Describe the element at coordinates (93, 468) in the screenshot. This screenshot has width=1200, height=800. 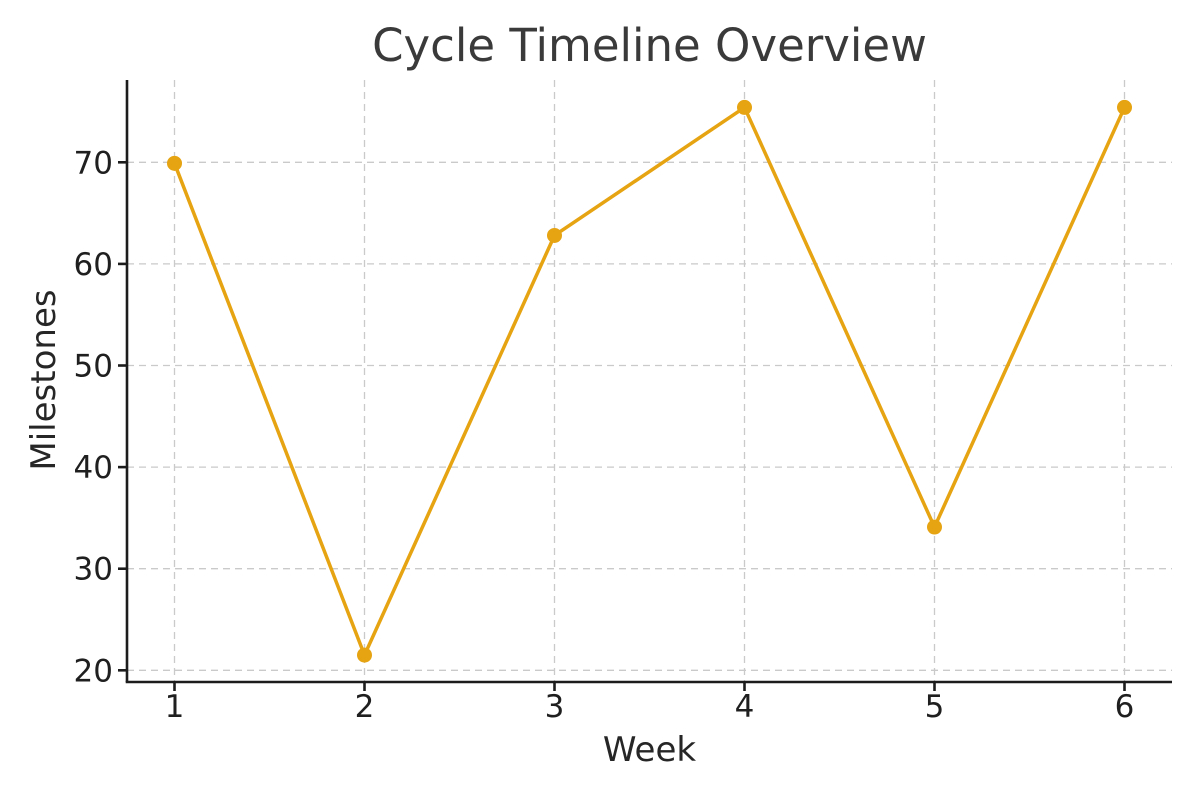
I see `y-tick-label: 40` at that location.